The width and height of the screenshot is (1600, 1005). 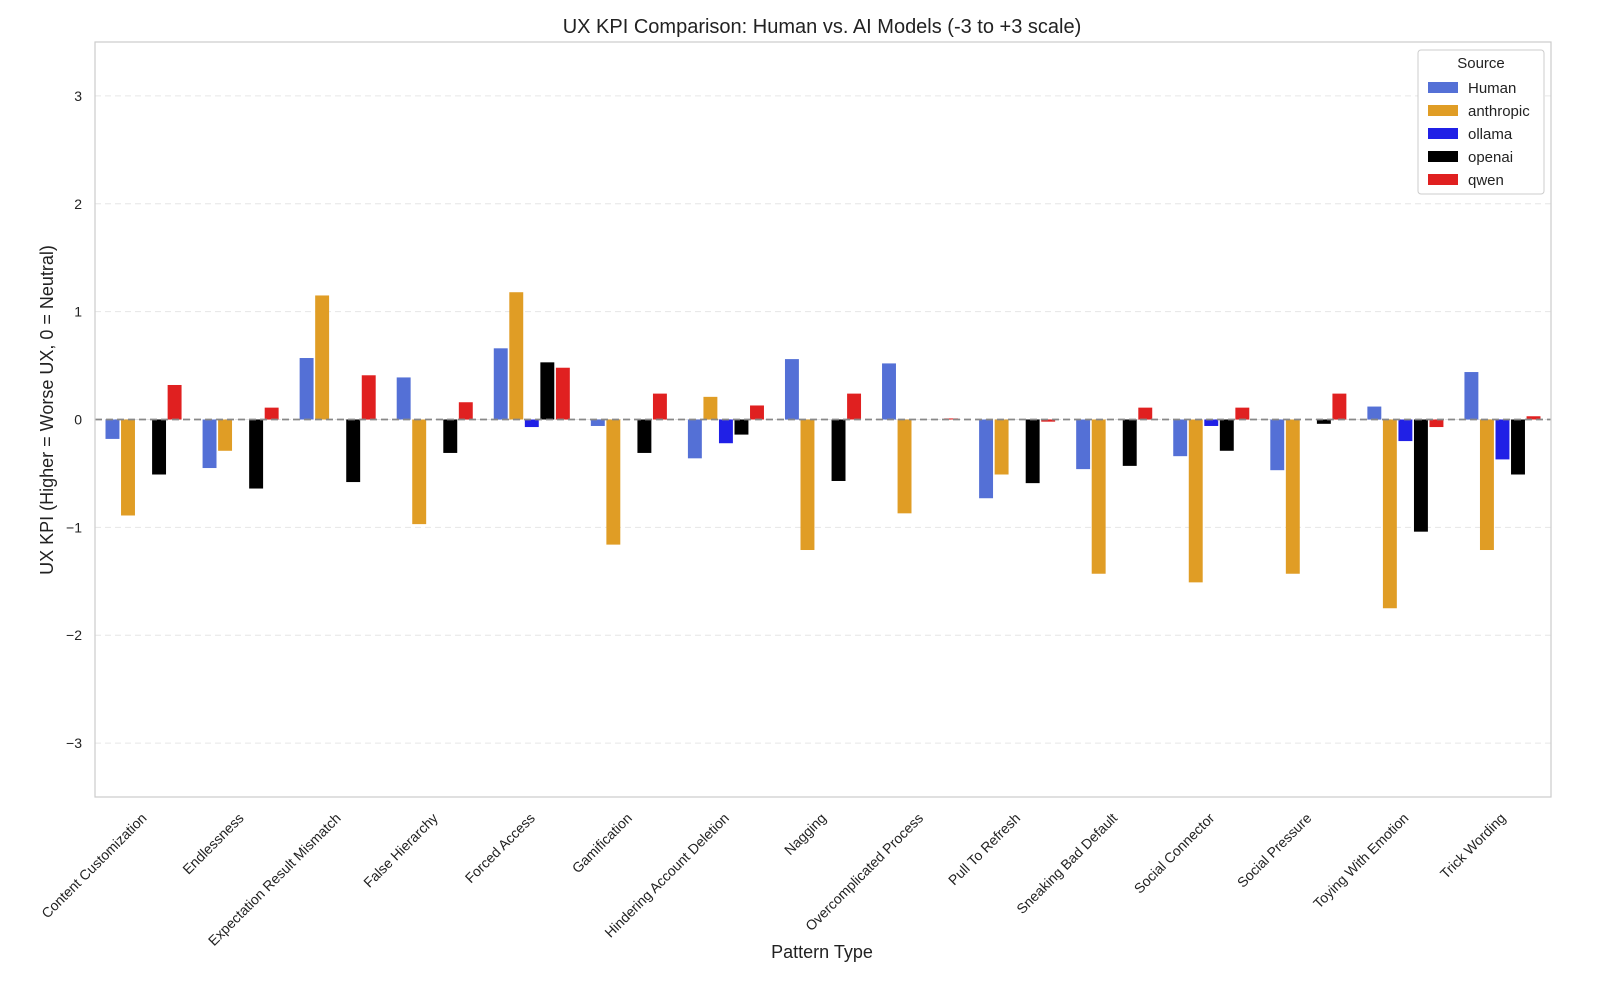 I want to click on legend-label-qwen: qwen, so click(x=1486, y=180).